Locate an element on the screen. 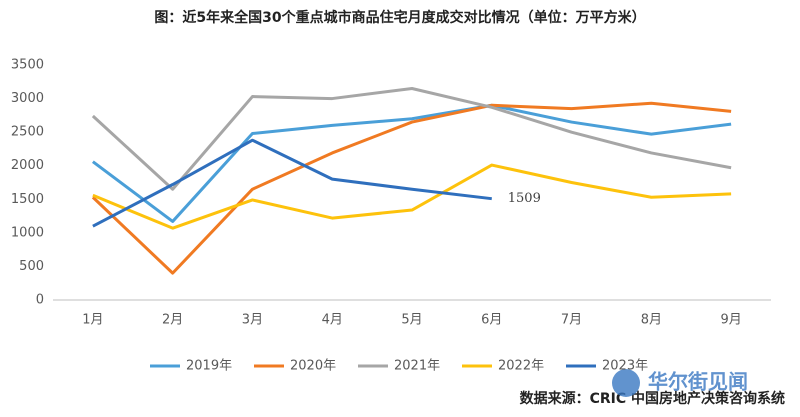  chart-title: 图：近5年来全国30个重点城市商品住宅月度成交对比情况（单位：万平方米） is located at coordinates (399, 17).